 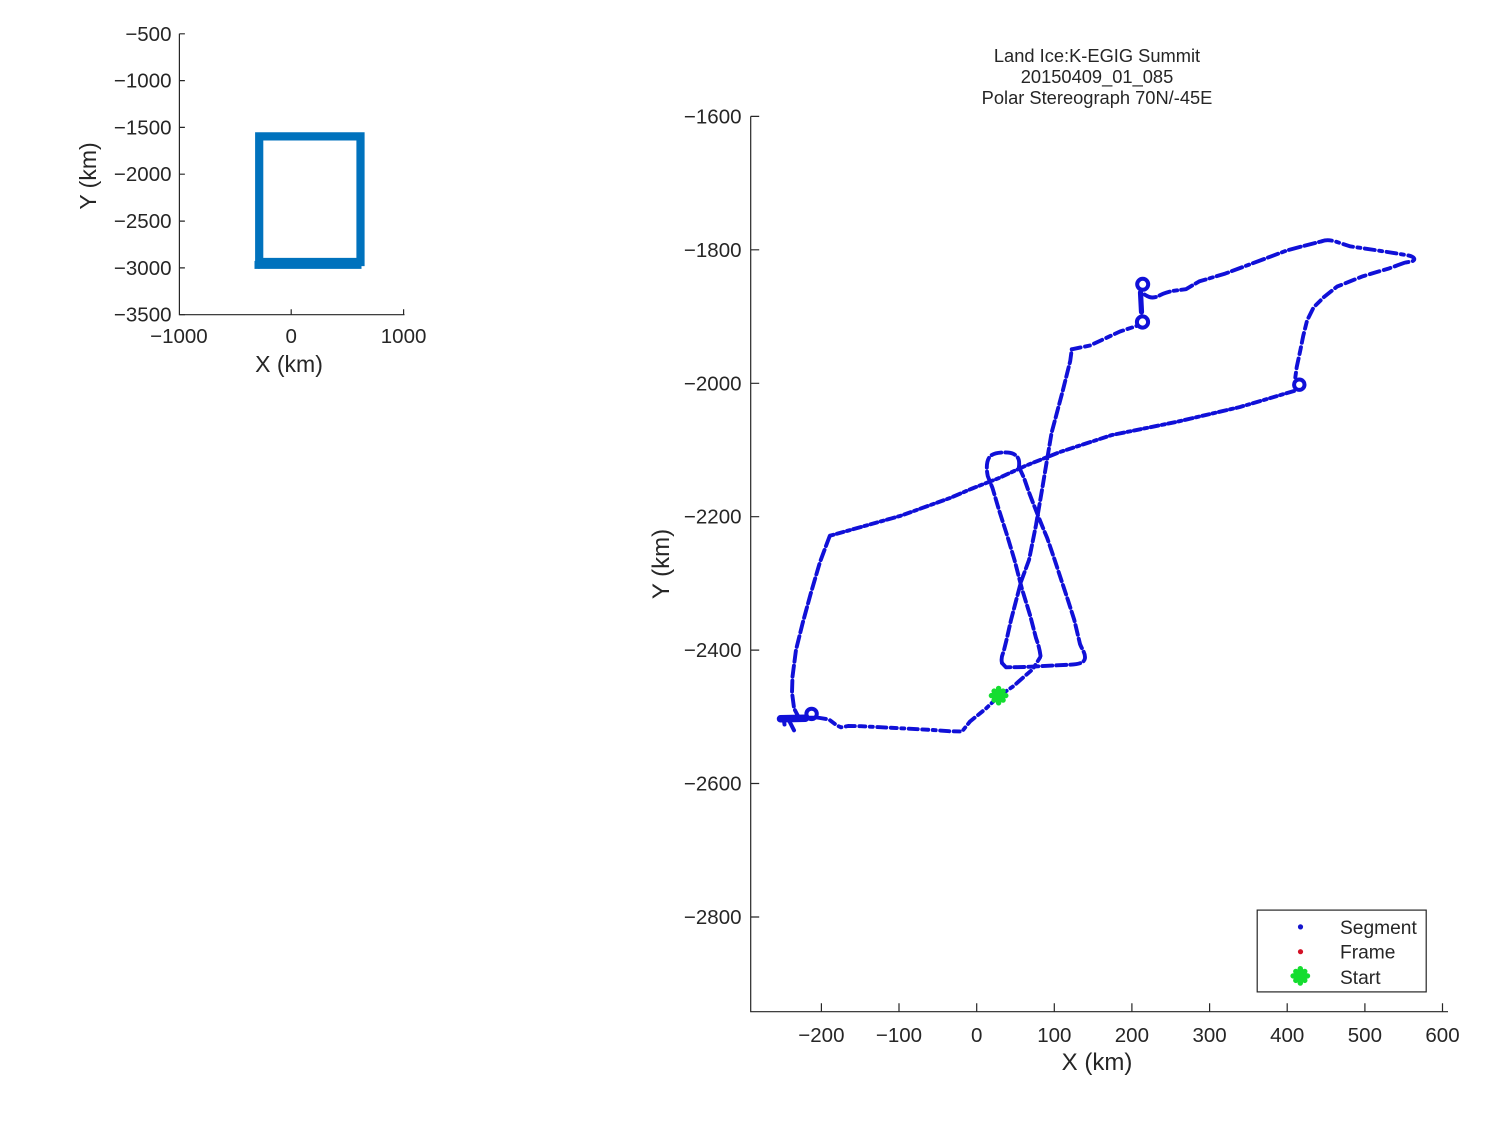 What do you see at coordinates (1365, 1035) in the screenshot?
I see `svg-text: 500` at bounding box center [1365, 1035].